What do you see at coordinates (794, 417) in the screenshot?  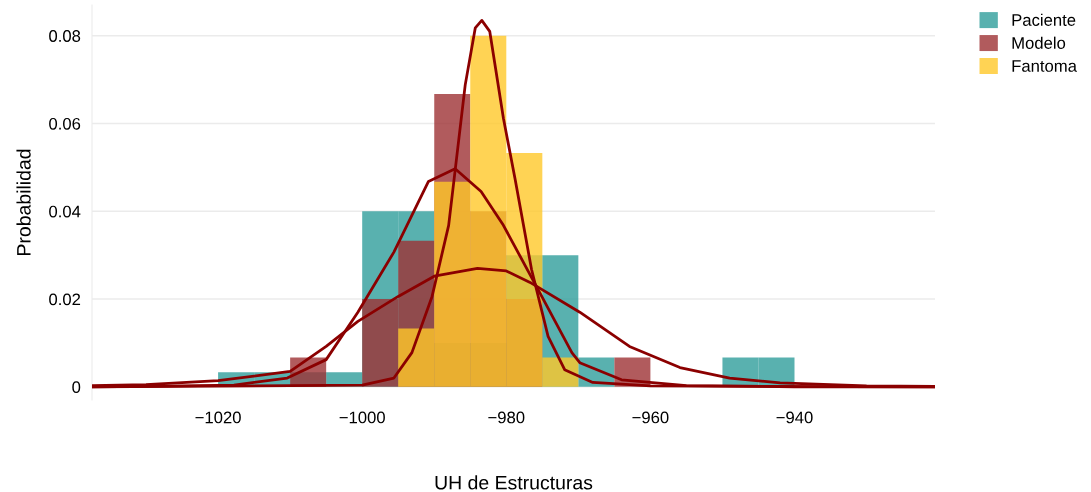 I see `x-tick-label: −940` at bounding box center [794, 417].